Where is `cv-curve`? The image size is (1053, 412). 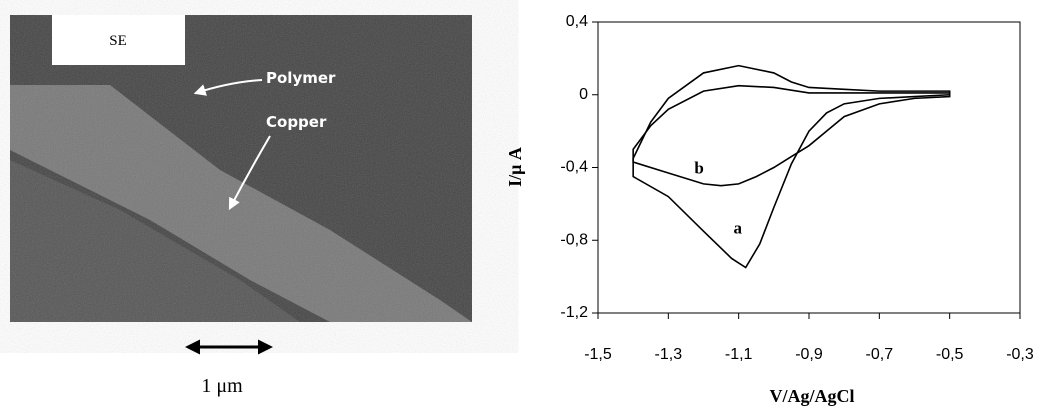
cv-curve is located at coordinates (791, 135).